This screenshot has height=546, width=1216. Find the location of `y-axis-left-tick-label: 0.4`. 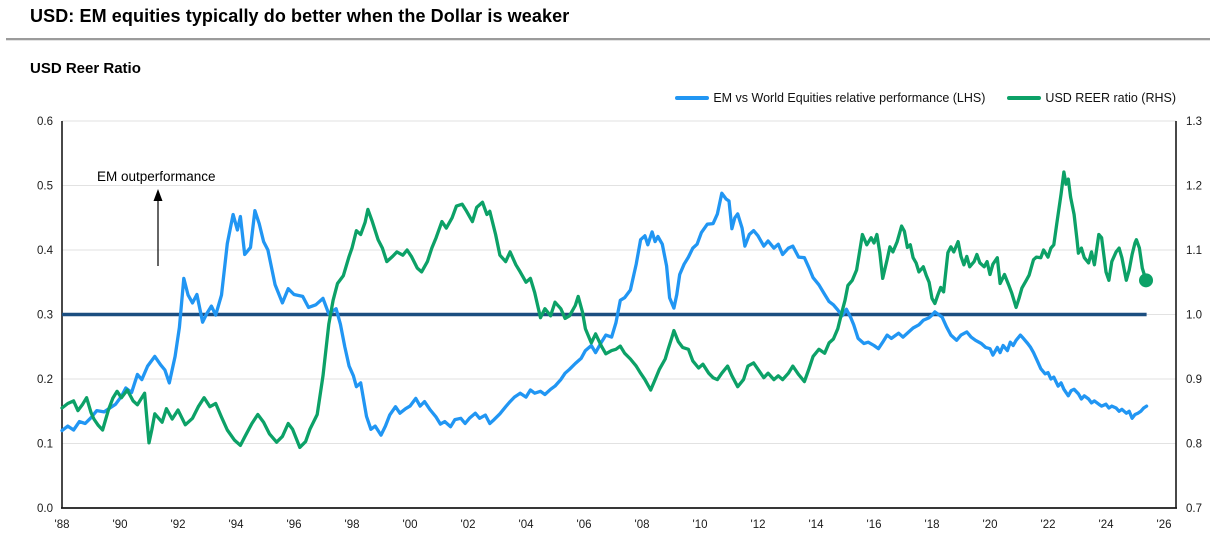

y-axis-left-tick-label: 0.4 is located at coordinates (45, 251).